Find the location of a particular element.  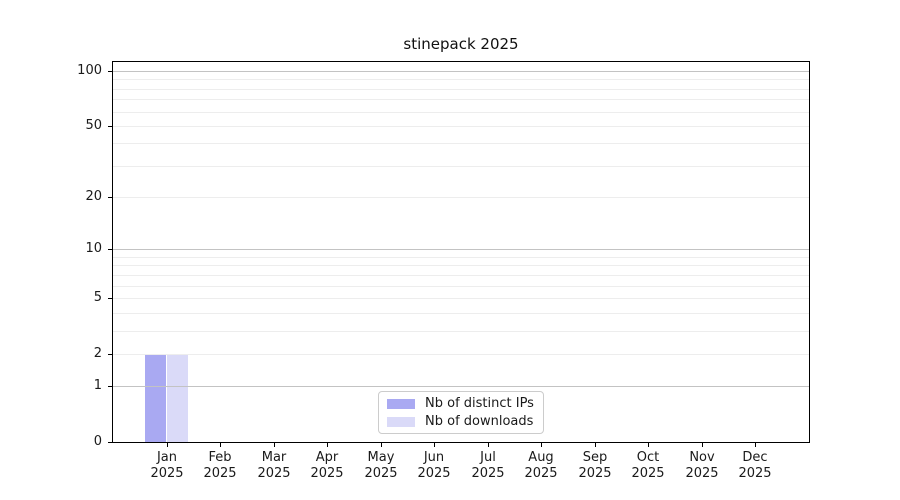

x-tick-month: Sep is located at coordinates (595, 457).